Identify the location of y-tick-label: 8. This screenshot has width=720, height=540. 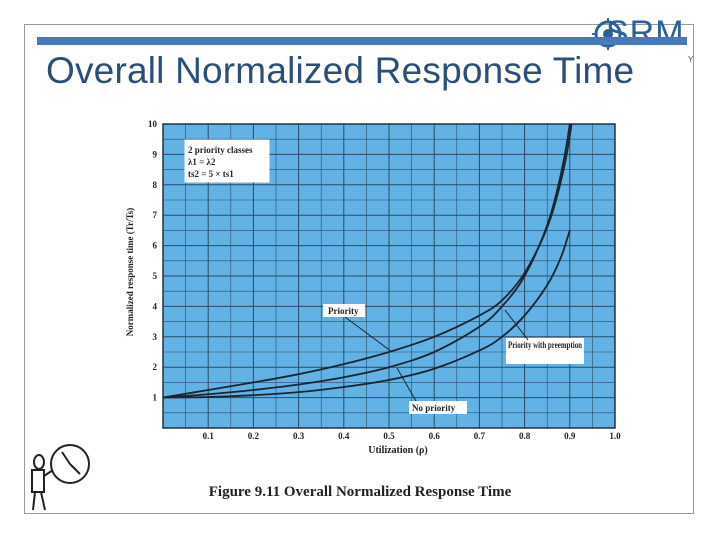
(155, 185).